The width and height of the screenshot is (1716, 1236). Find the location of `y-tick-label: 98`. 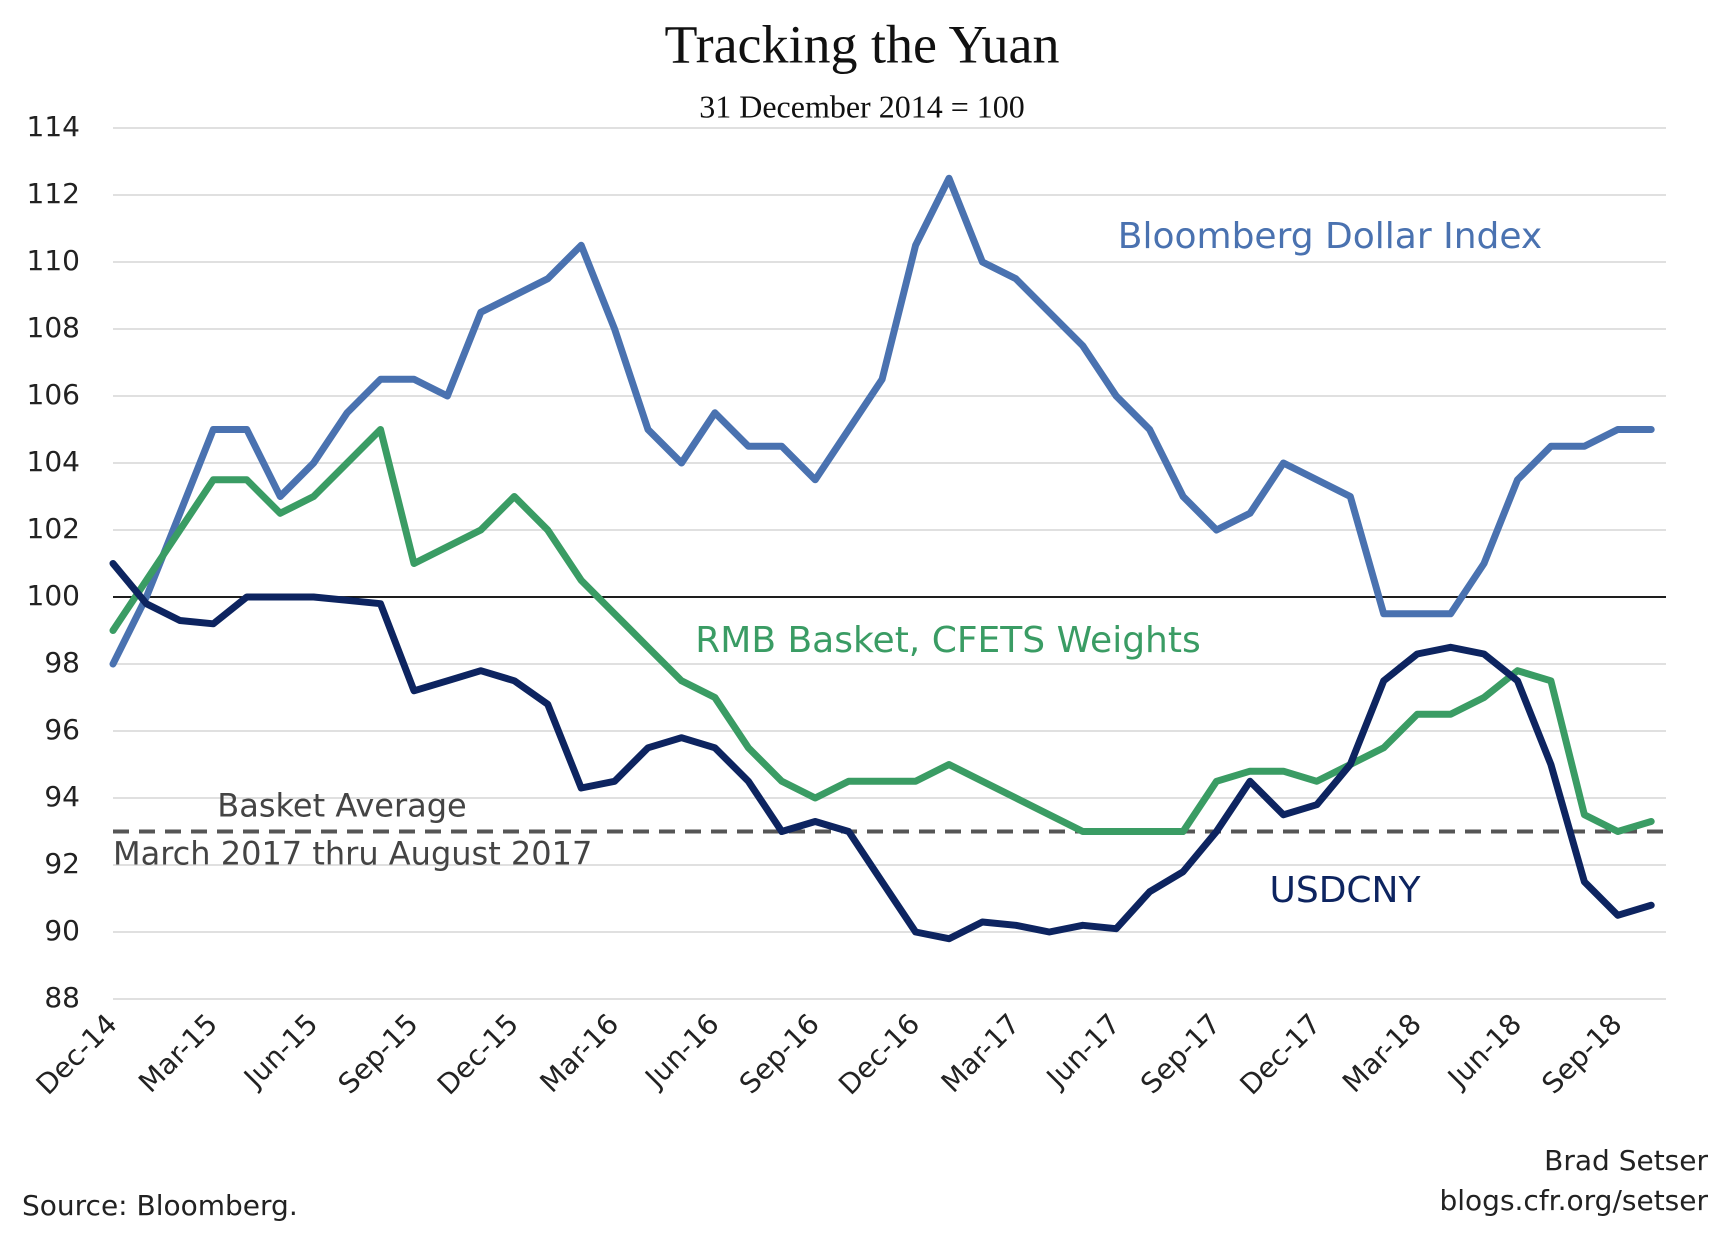

y-tick-label: 98 is located at coordinates (62, 662).